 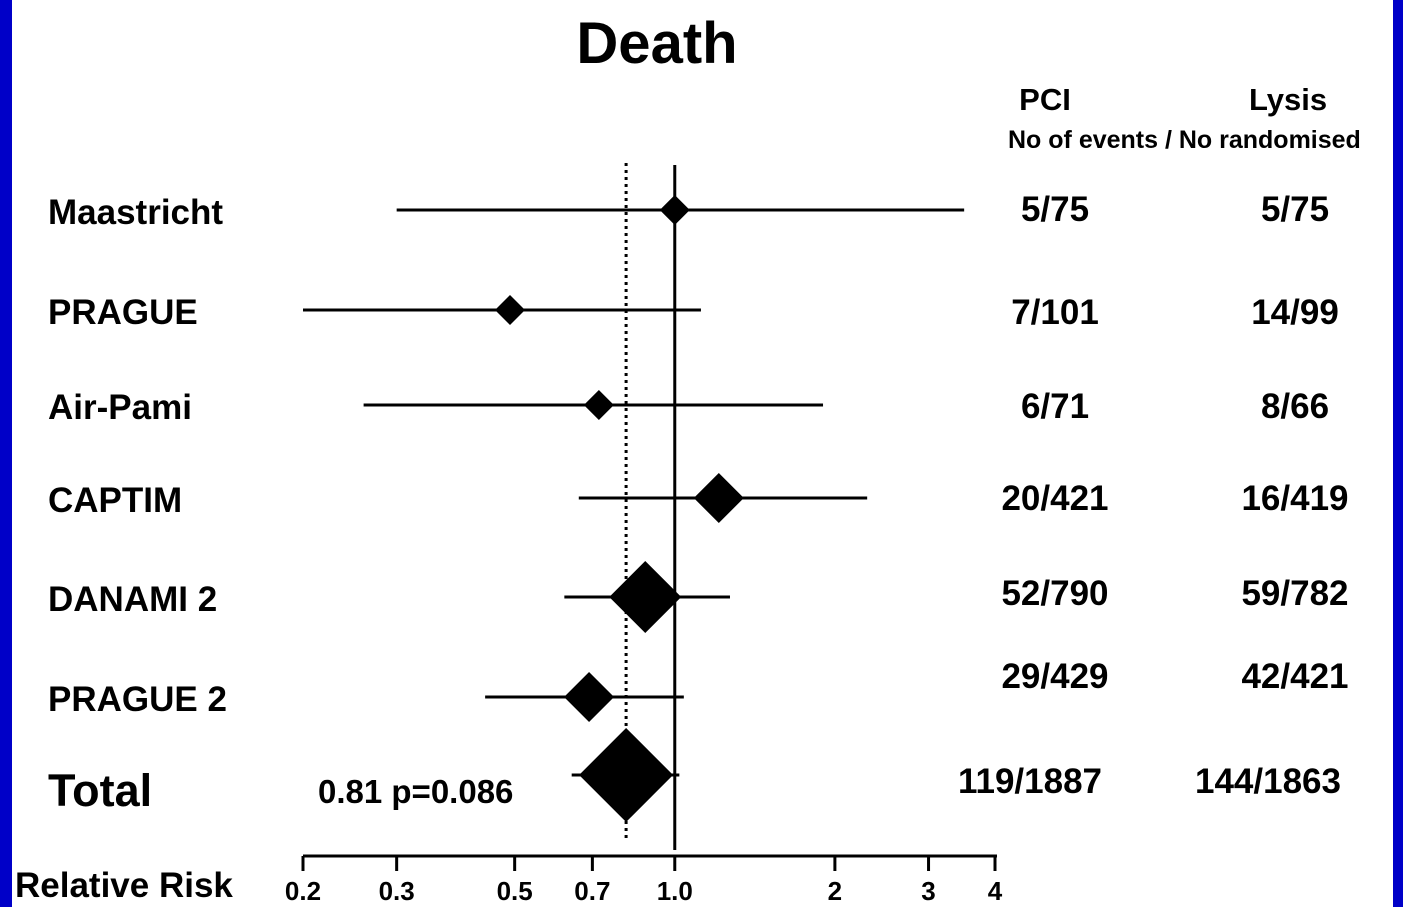 What do you see at coordinates (1184, 140) in the screenshot?
I see `column-subheader: No of events / No randomised` at bounding box center [1184, 140].